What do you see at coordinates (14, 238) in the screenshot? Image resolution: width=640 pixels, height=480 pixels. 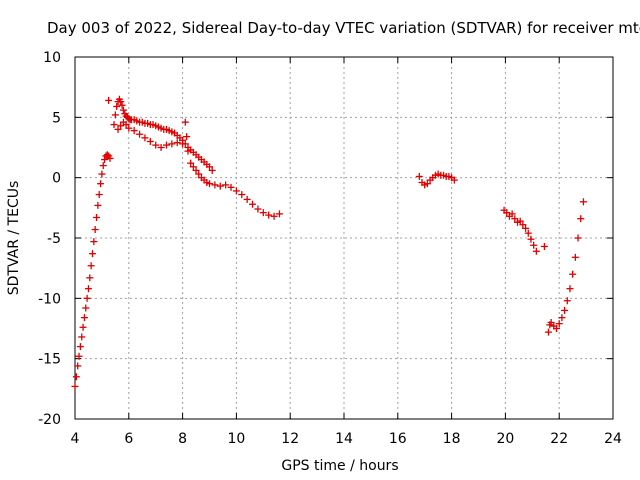 I see `y-axis-label: SDTVAR / TECUs` at bounding box center [14, 238].